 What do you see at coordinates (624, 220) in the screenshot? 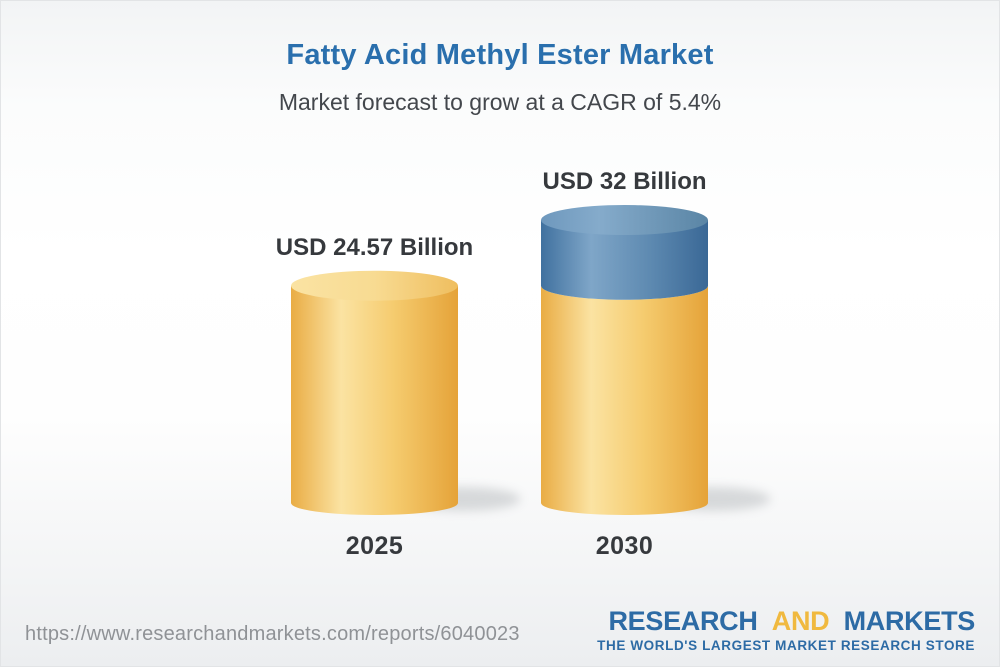
I see `bar-2030-top-ellipse` at bounding box center [624, 220].